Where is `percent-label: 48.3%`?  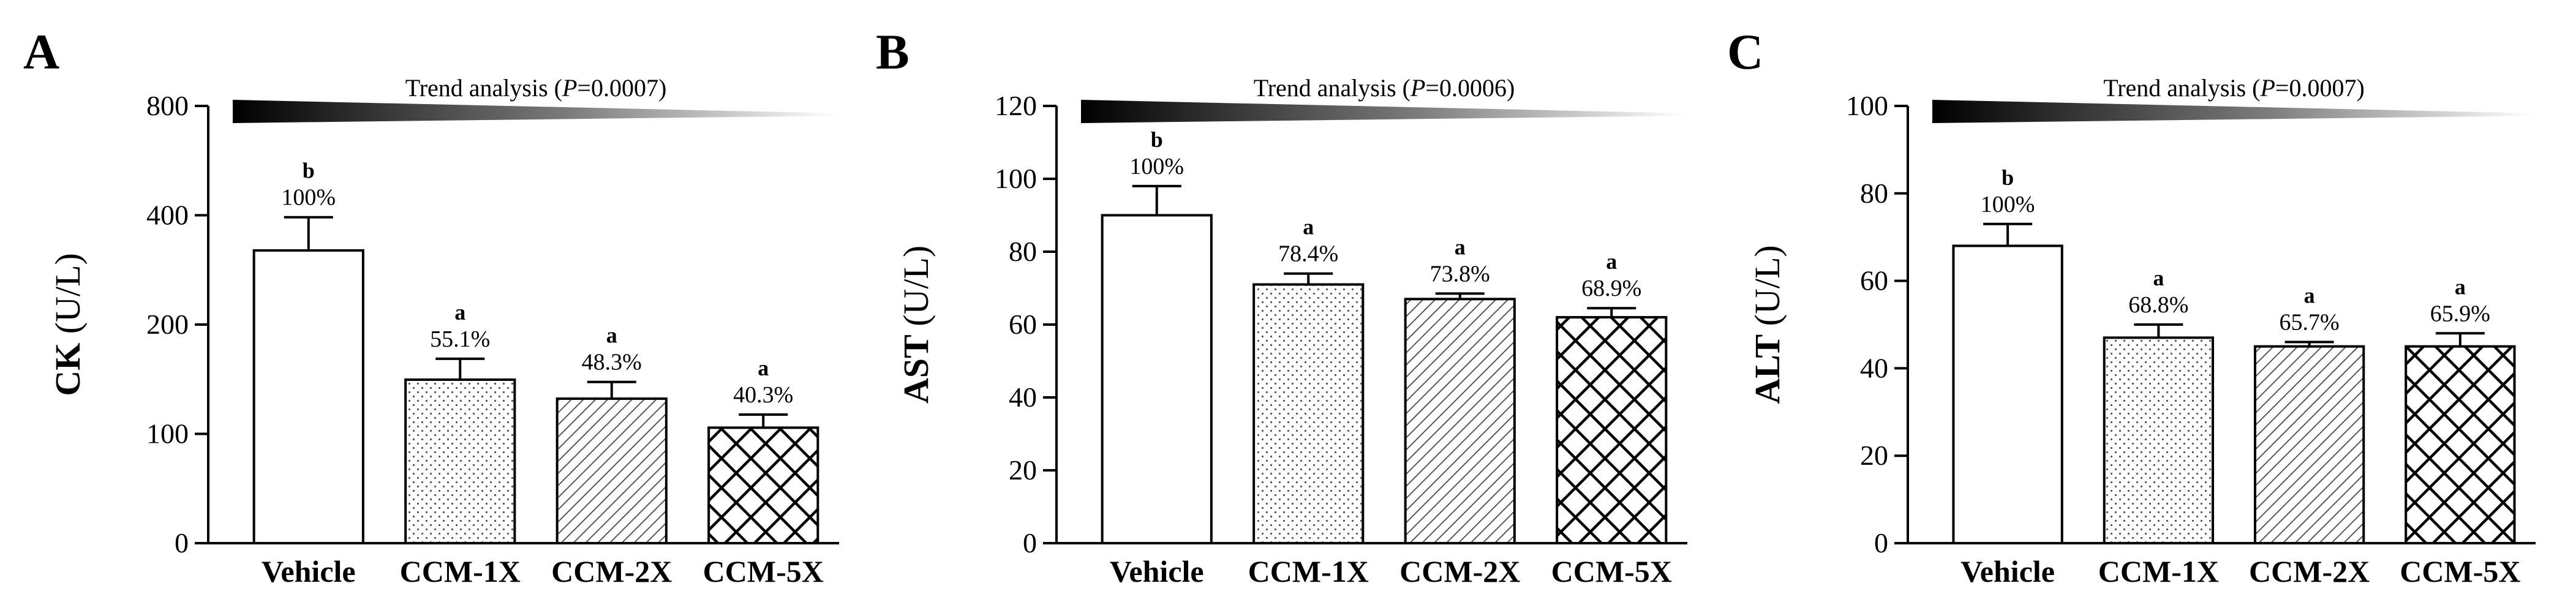 percent-label: 48.3% is located at coordinates (612, 362).